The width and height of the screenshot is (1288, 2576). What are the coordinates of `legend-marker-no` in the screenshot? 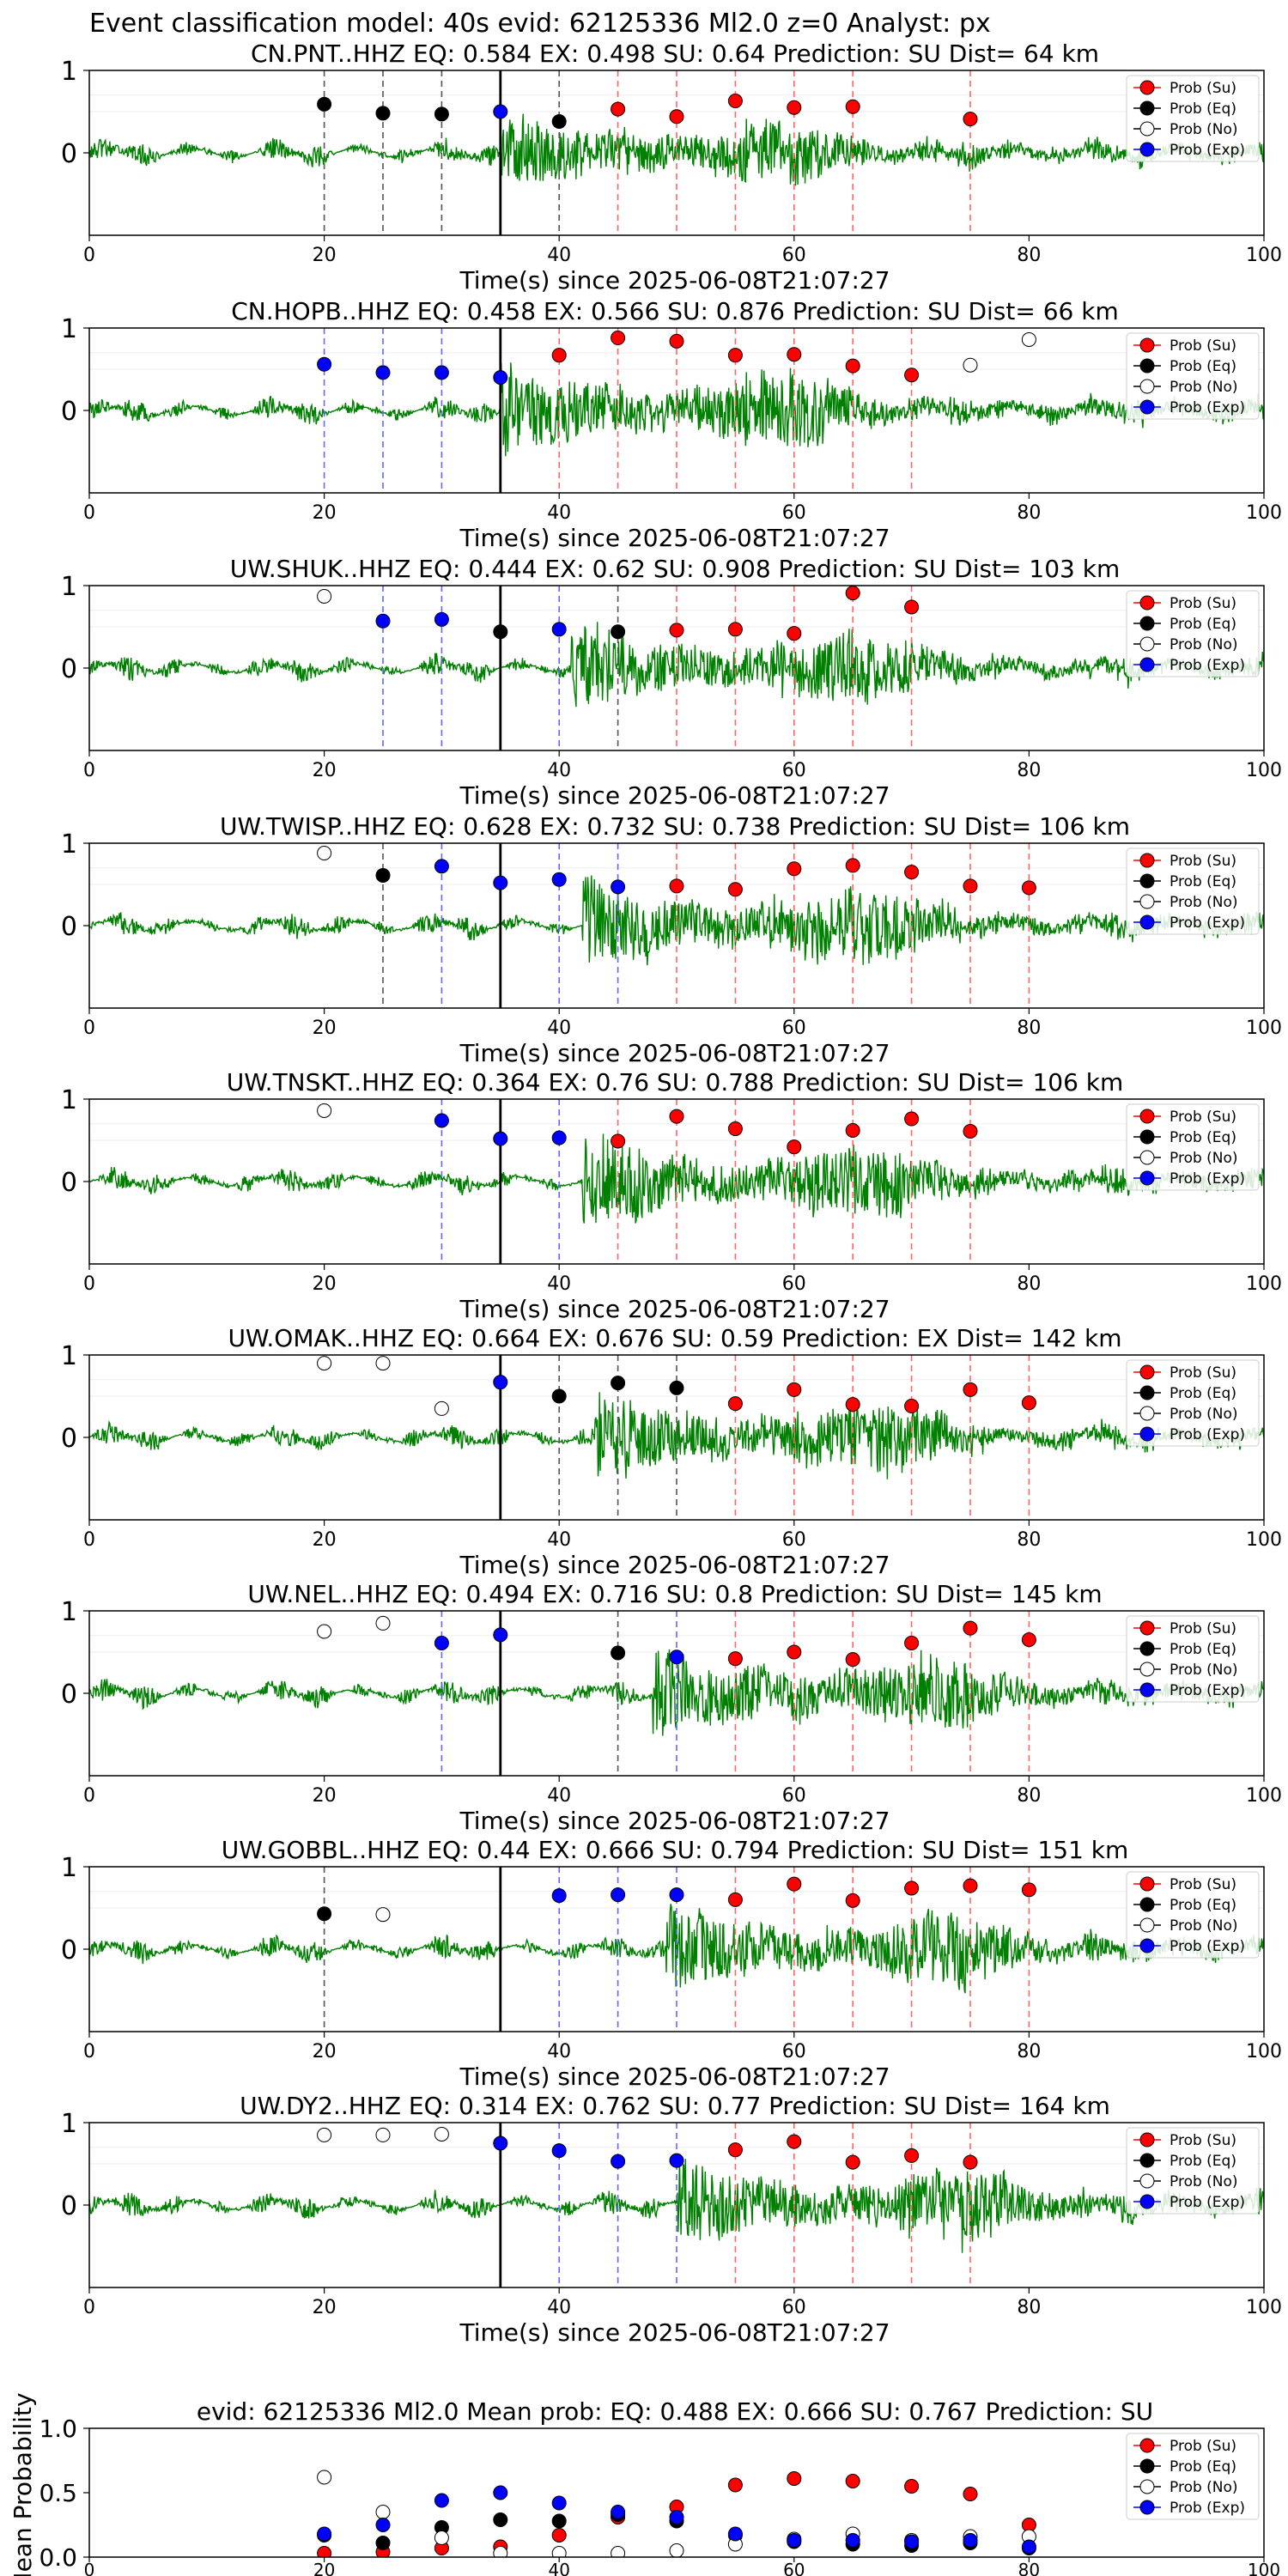 It's located at (1147, 2181).